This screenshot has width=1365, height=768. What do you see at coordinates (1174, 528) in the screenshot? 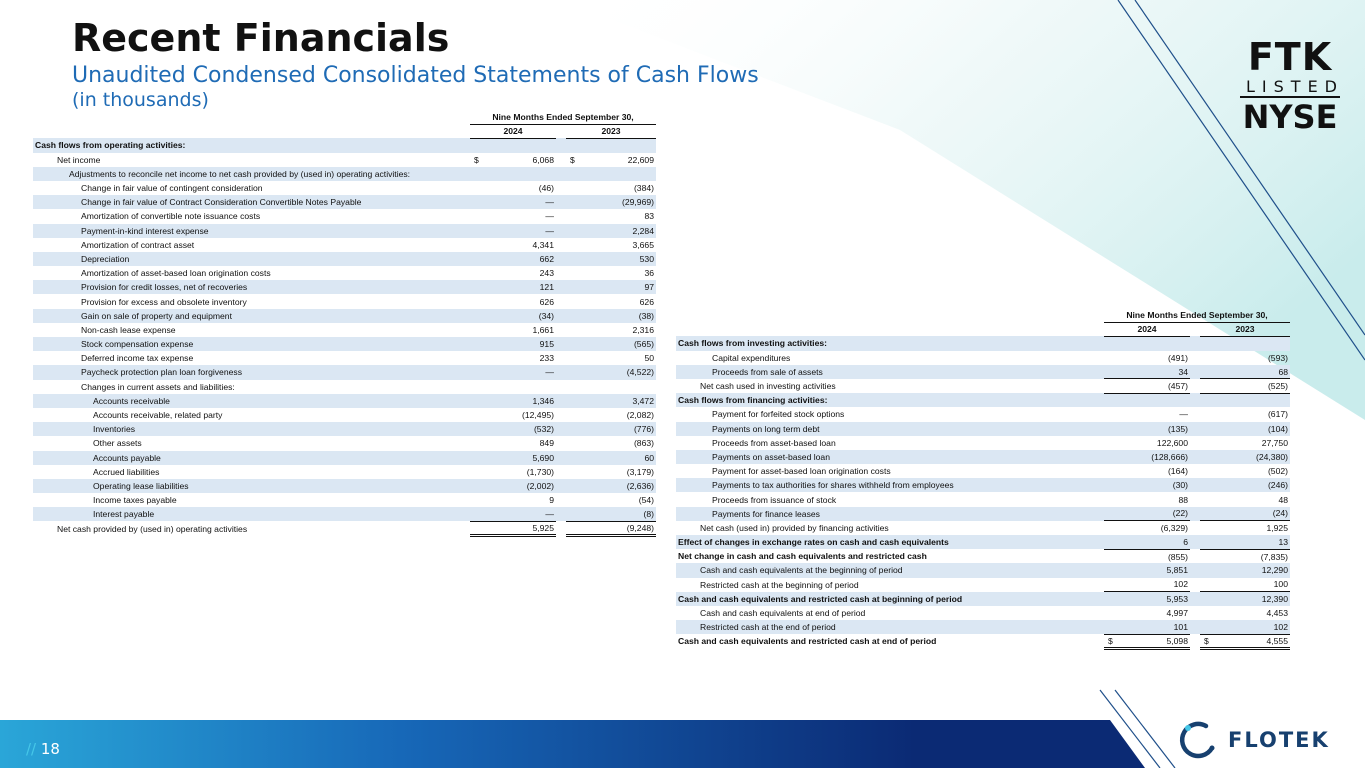
I see `value-2024: (6,329)` at bounding box center [1174, 528].